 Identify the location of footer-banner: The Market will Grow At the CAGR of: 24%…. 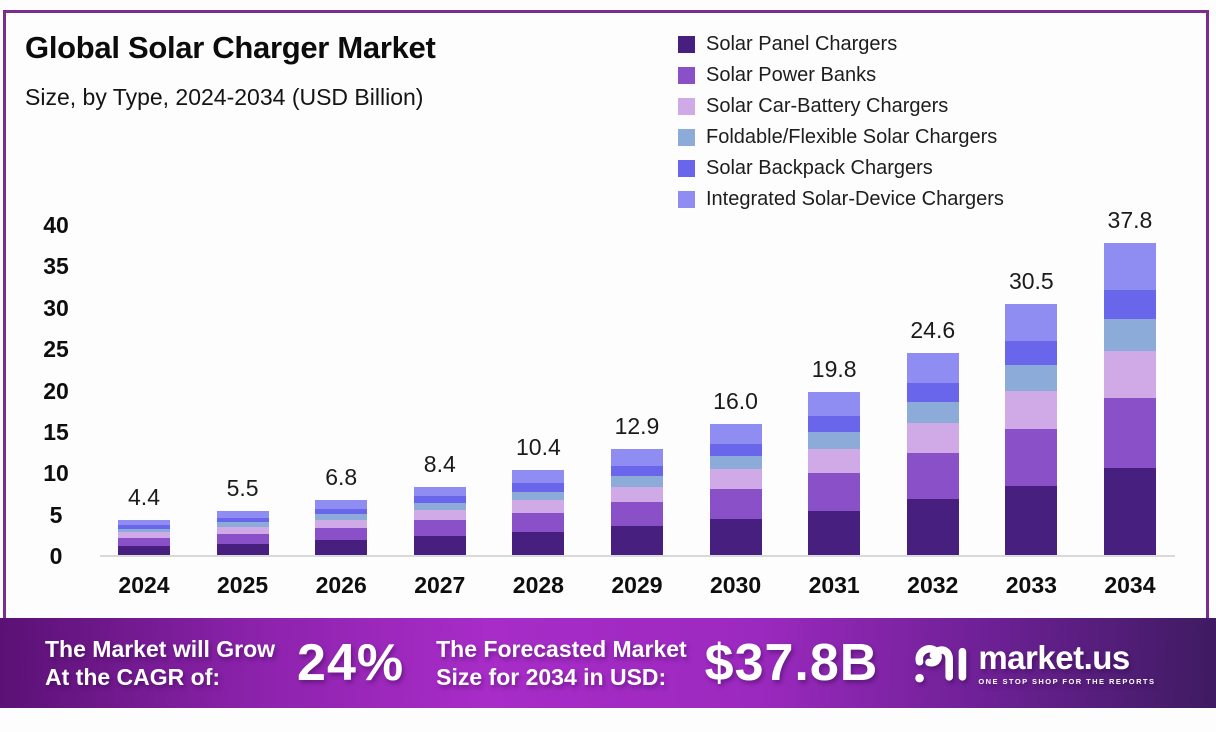
(608, 663).